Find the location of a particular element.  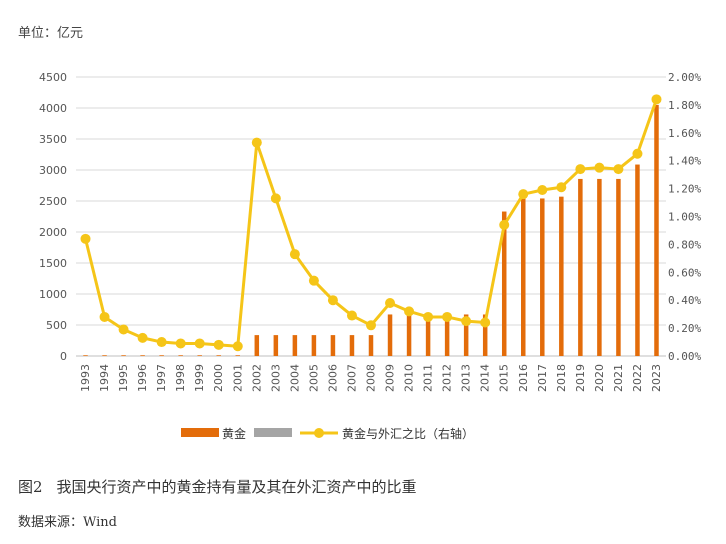

x-tick-label: 2007 is located at coordinates (351, 378).